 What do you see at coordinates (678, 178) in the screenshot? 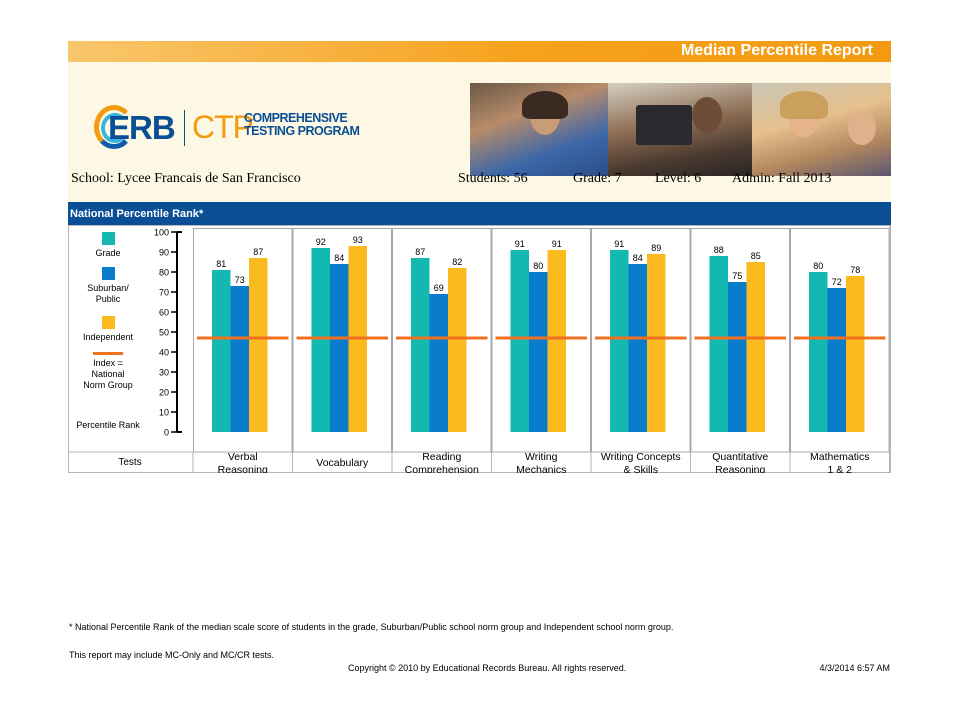
I see `level-value: Level: 6` at bounding box center [678, 178].